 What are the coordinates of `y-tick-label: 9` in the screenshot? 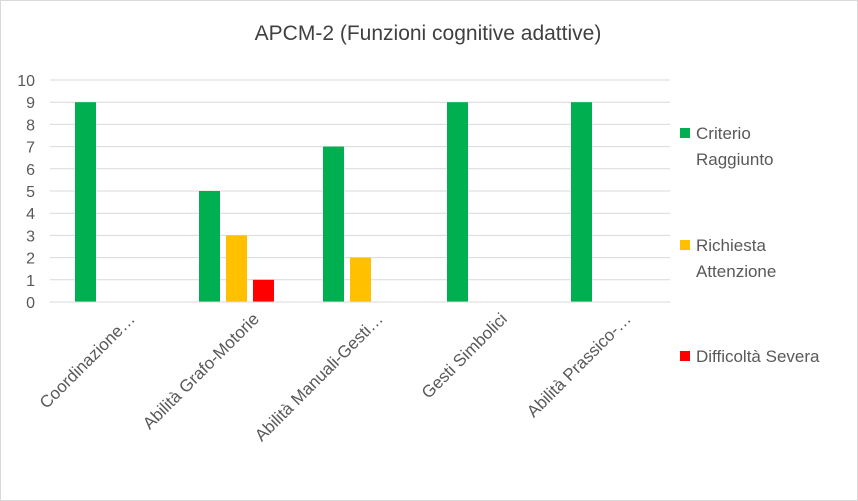 It's located at (30, 103).